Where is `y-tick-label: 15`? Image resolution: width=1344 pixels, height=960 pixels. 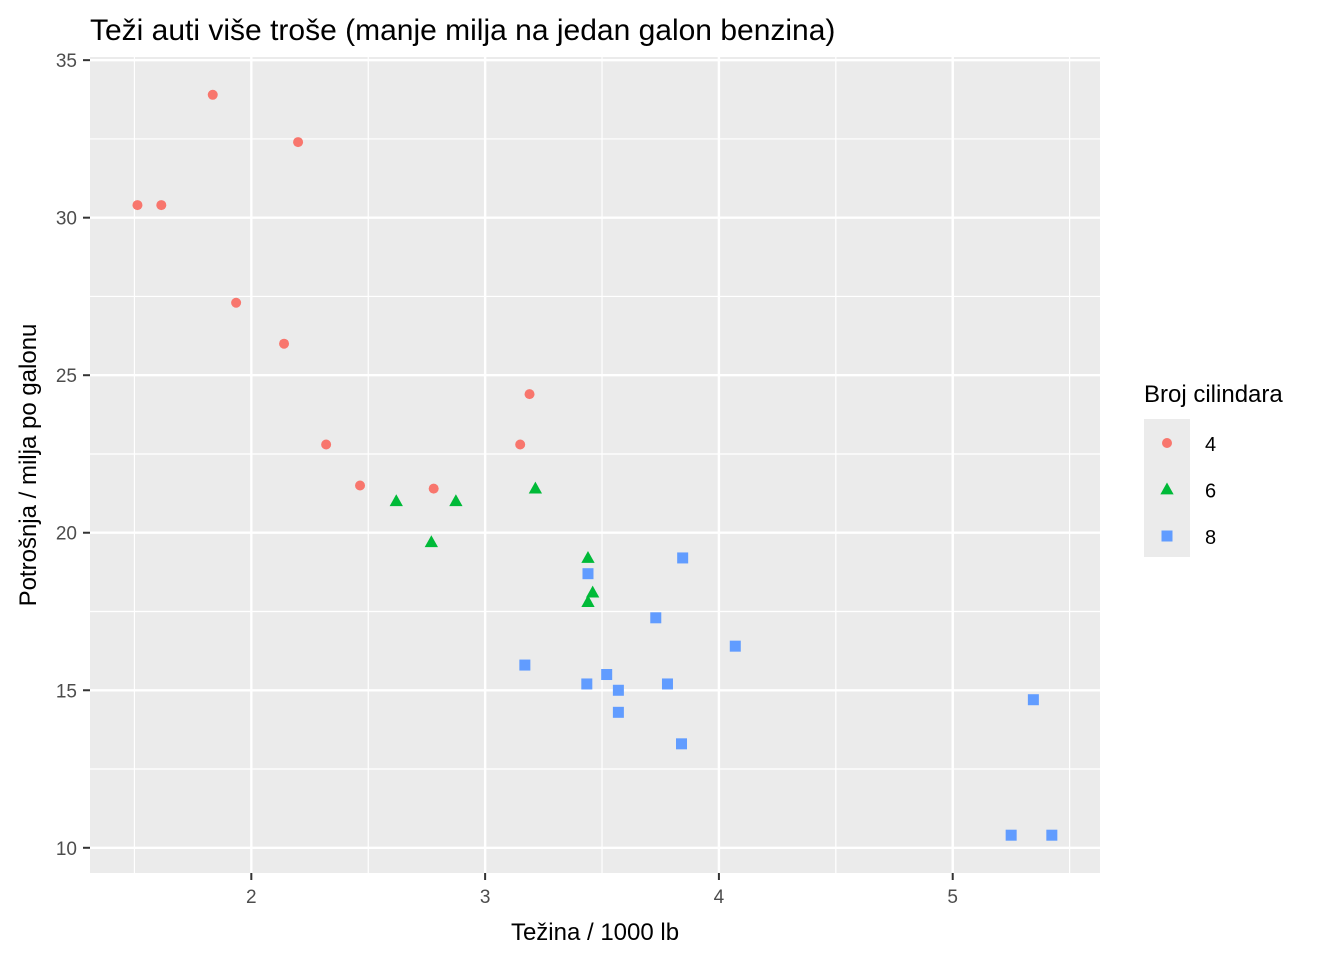
y-tick-label: 15 is located at coordinates (66, 691).